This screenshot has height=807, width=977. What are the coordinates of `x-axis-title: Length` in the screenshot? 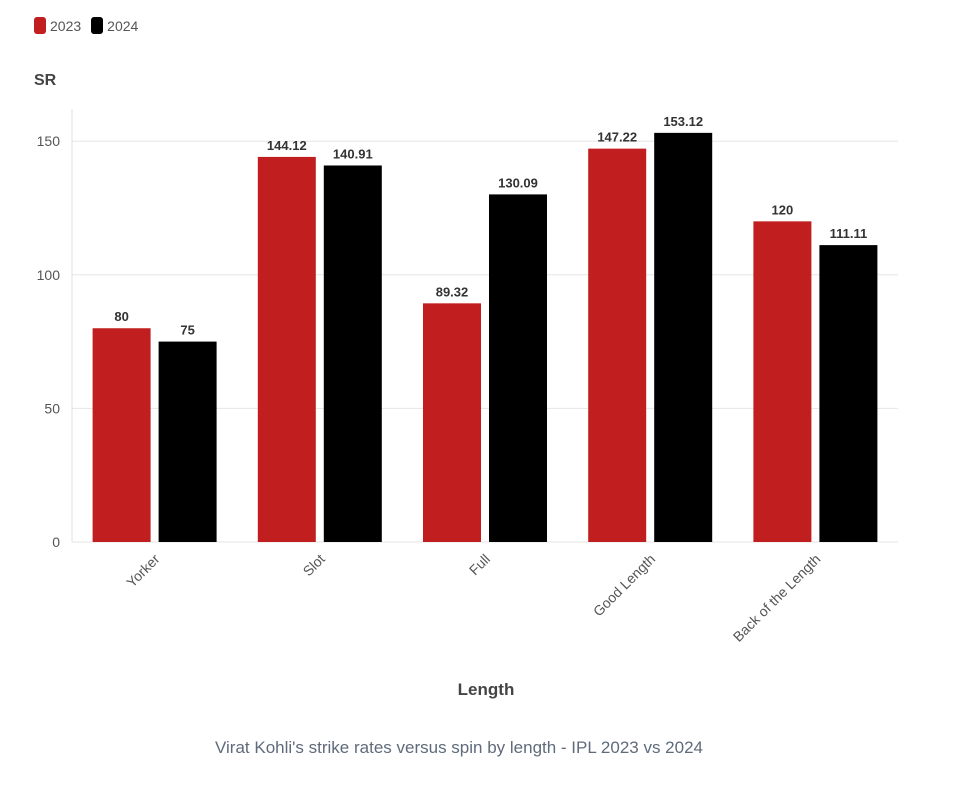 It's located at (486, 689).